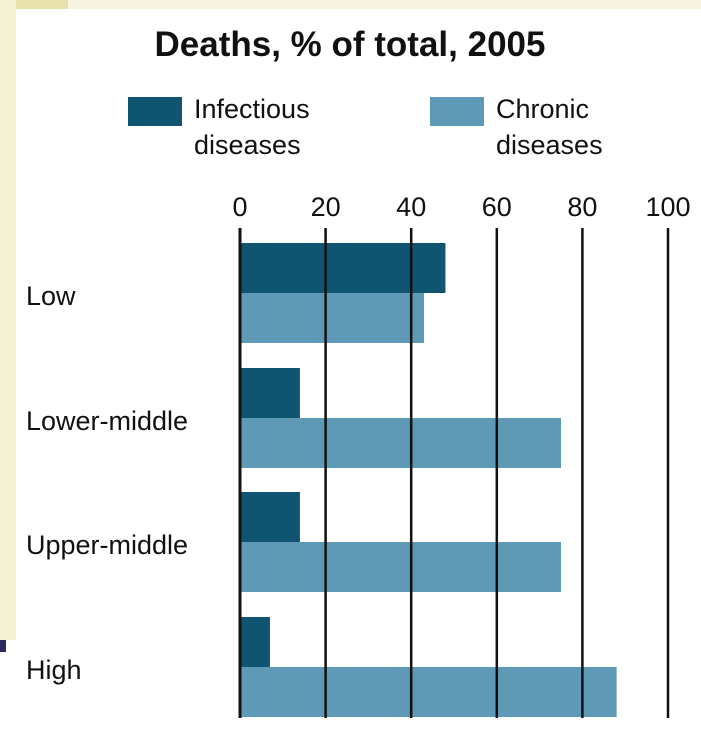  Describe the element at coordinates (34, 4) in the screenshot. I see `slide-frame-corner` at that location.